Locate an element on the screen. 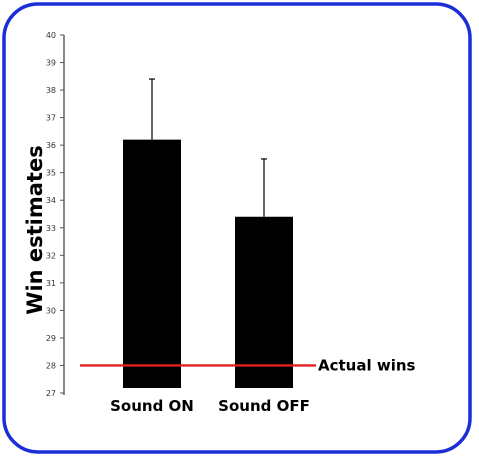 The height and width of the screenshot is (464, 479). y-tick-label: 28 is located at coordinates (51, 365).